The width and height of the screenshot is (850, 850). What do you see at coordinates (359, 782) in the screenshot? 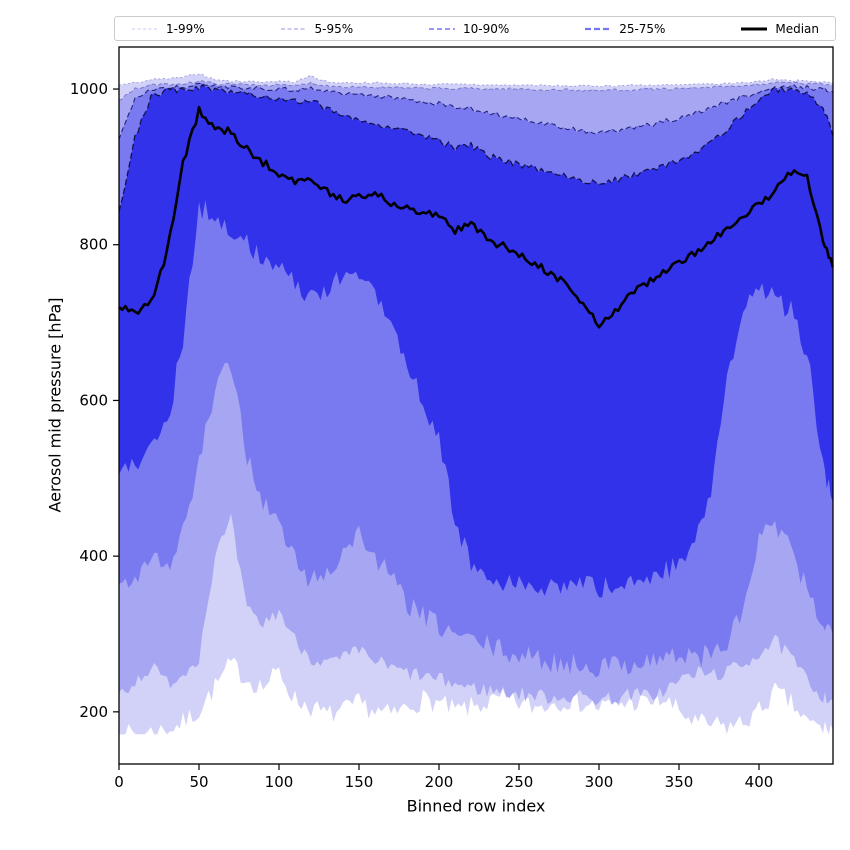
I see `x-tick-label: 150` at bounding box center [359, 782].